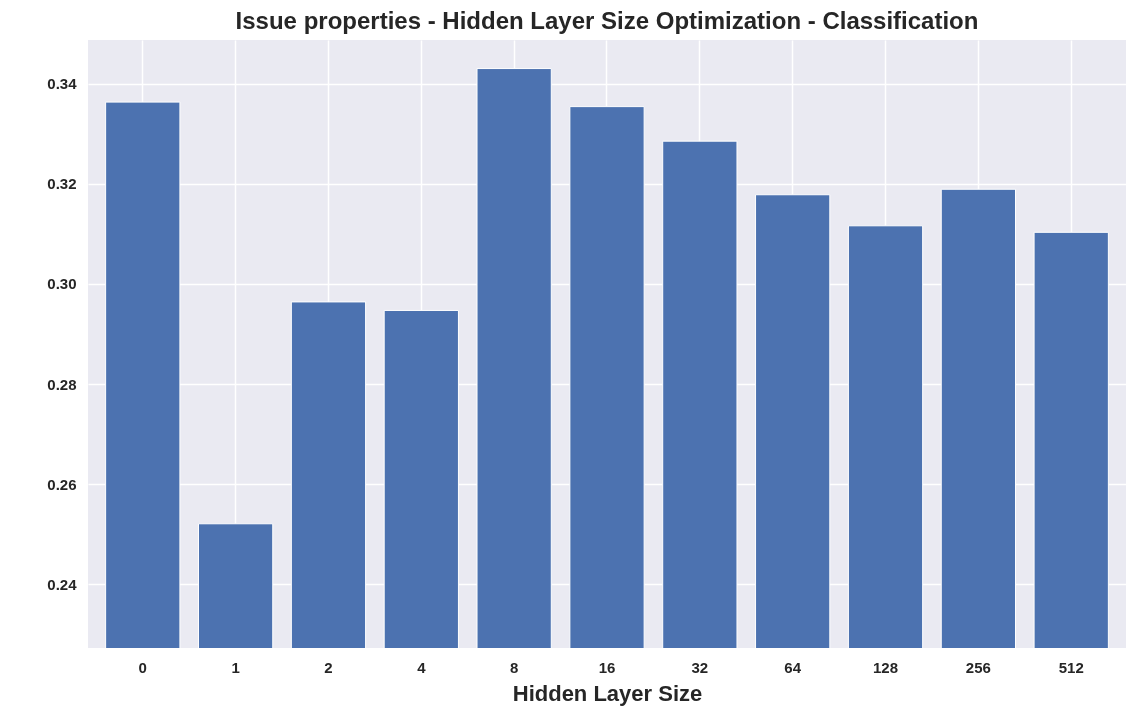  What do you see at coordinates (514, 667) in the screenshot?
I see `x-tick-label: 8` at bounding box center [514, 667].